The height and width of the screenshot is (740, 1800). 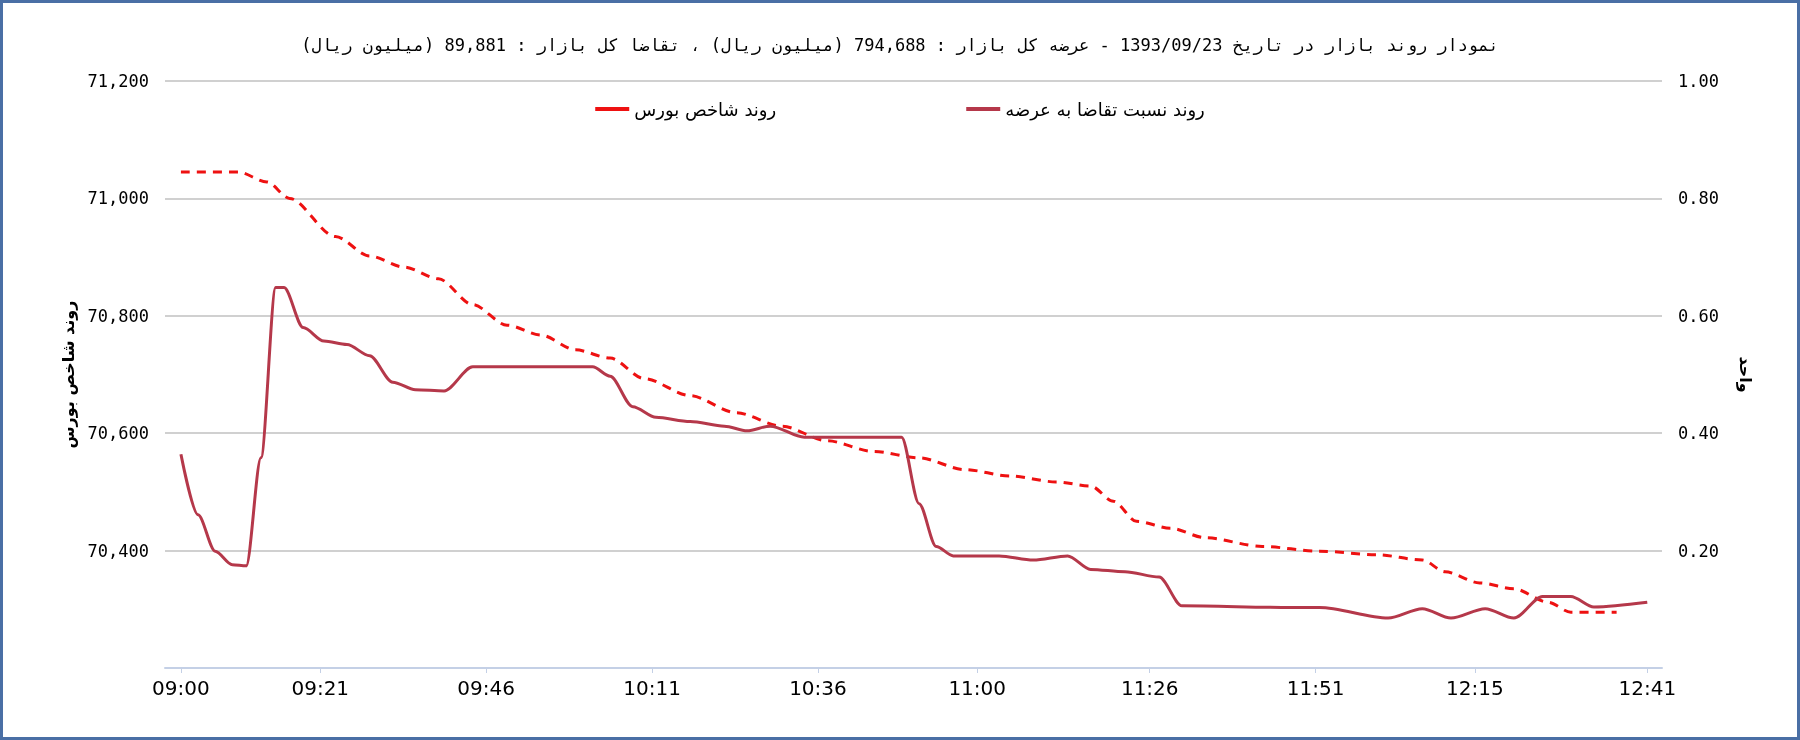 I want to click on x-tick-label: 09:46, so click(x=486, y=688).